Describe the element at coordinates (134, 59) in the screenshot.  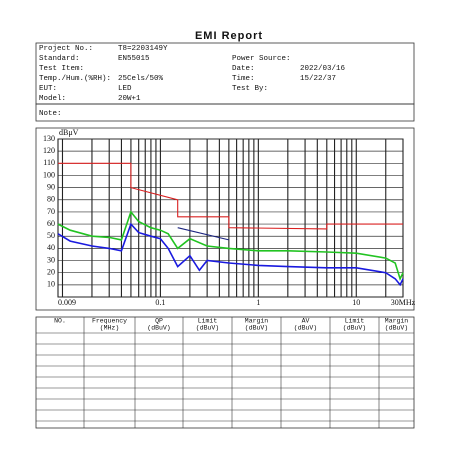
I see `info-value: EN55015` at that location.